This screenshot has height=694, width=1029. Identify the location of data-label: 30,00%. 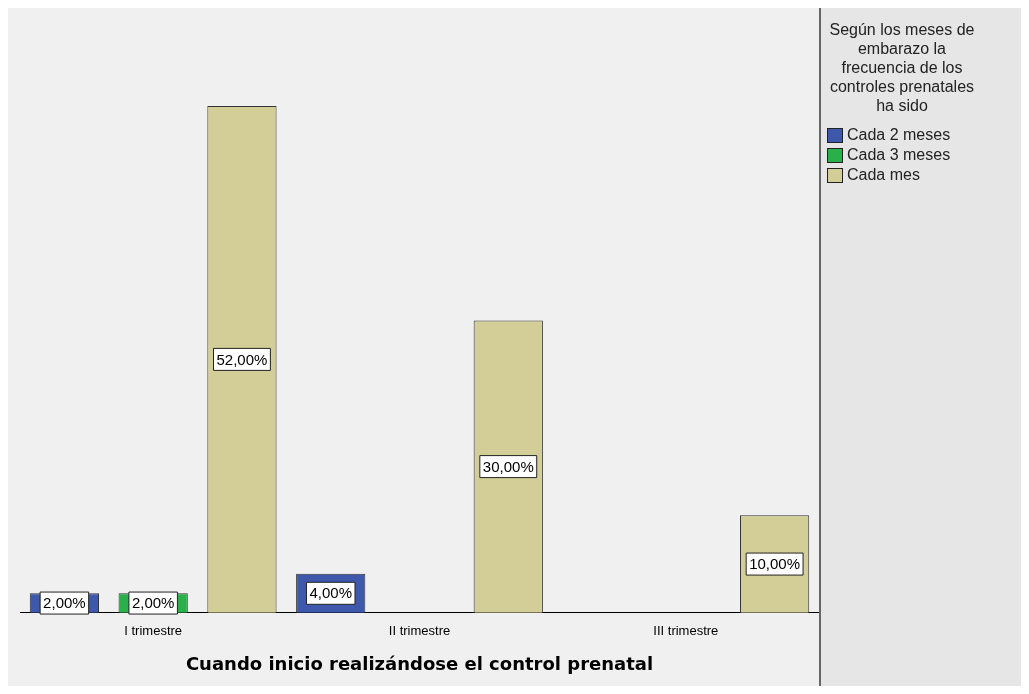
(508, 466).